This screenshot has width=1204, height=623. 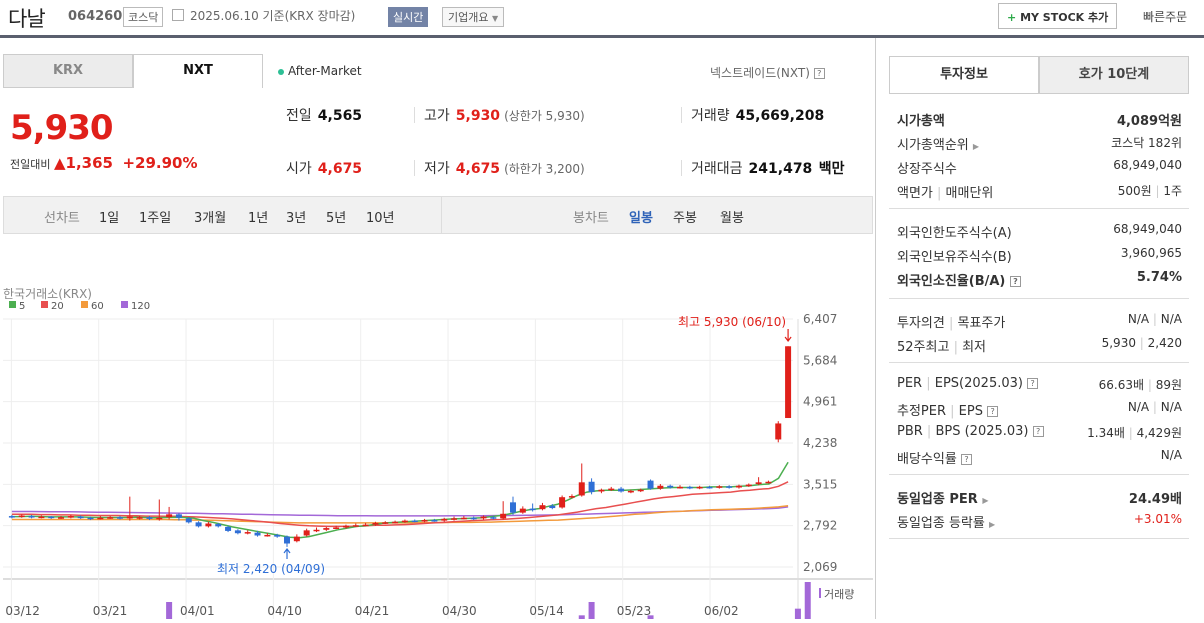 What do you see at coordinates (1058, 16) in the screenshot?
I see `my-stock-add-button: + MY STOCK 추가` at bounding box center [1058, 16].